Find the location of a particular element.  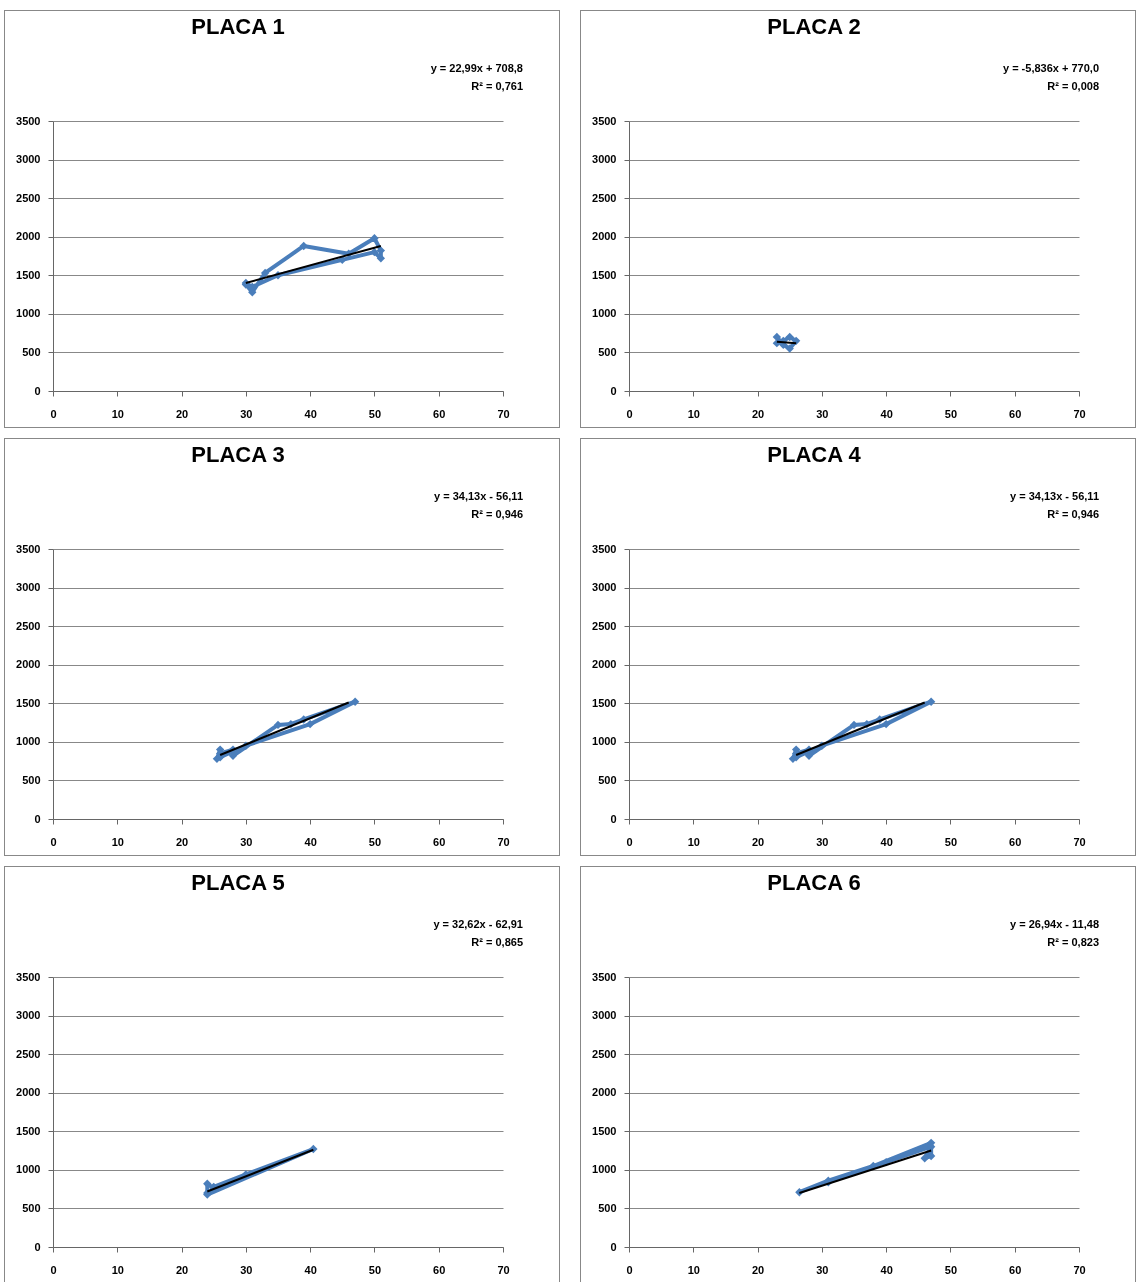

text: y = 32,62x - 62,91 is located at coordinates (478, 924).